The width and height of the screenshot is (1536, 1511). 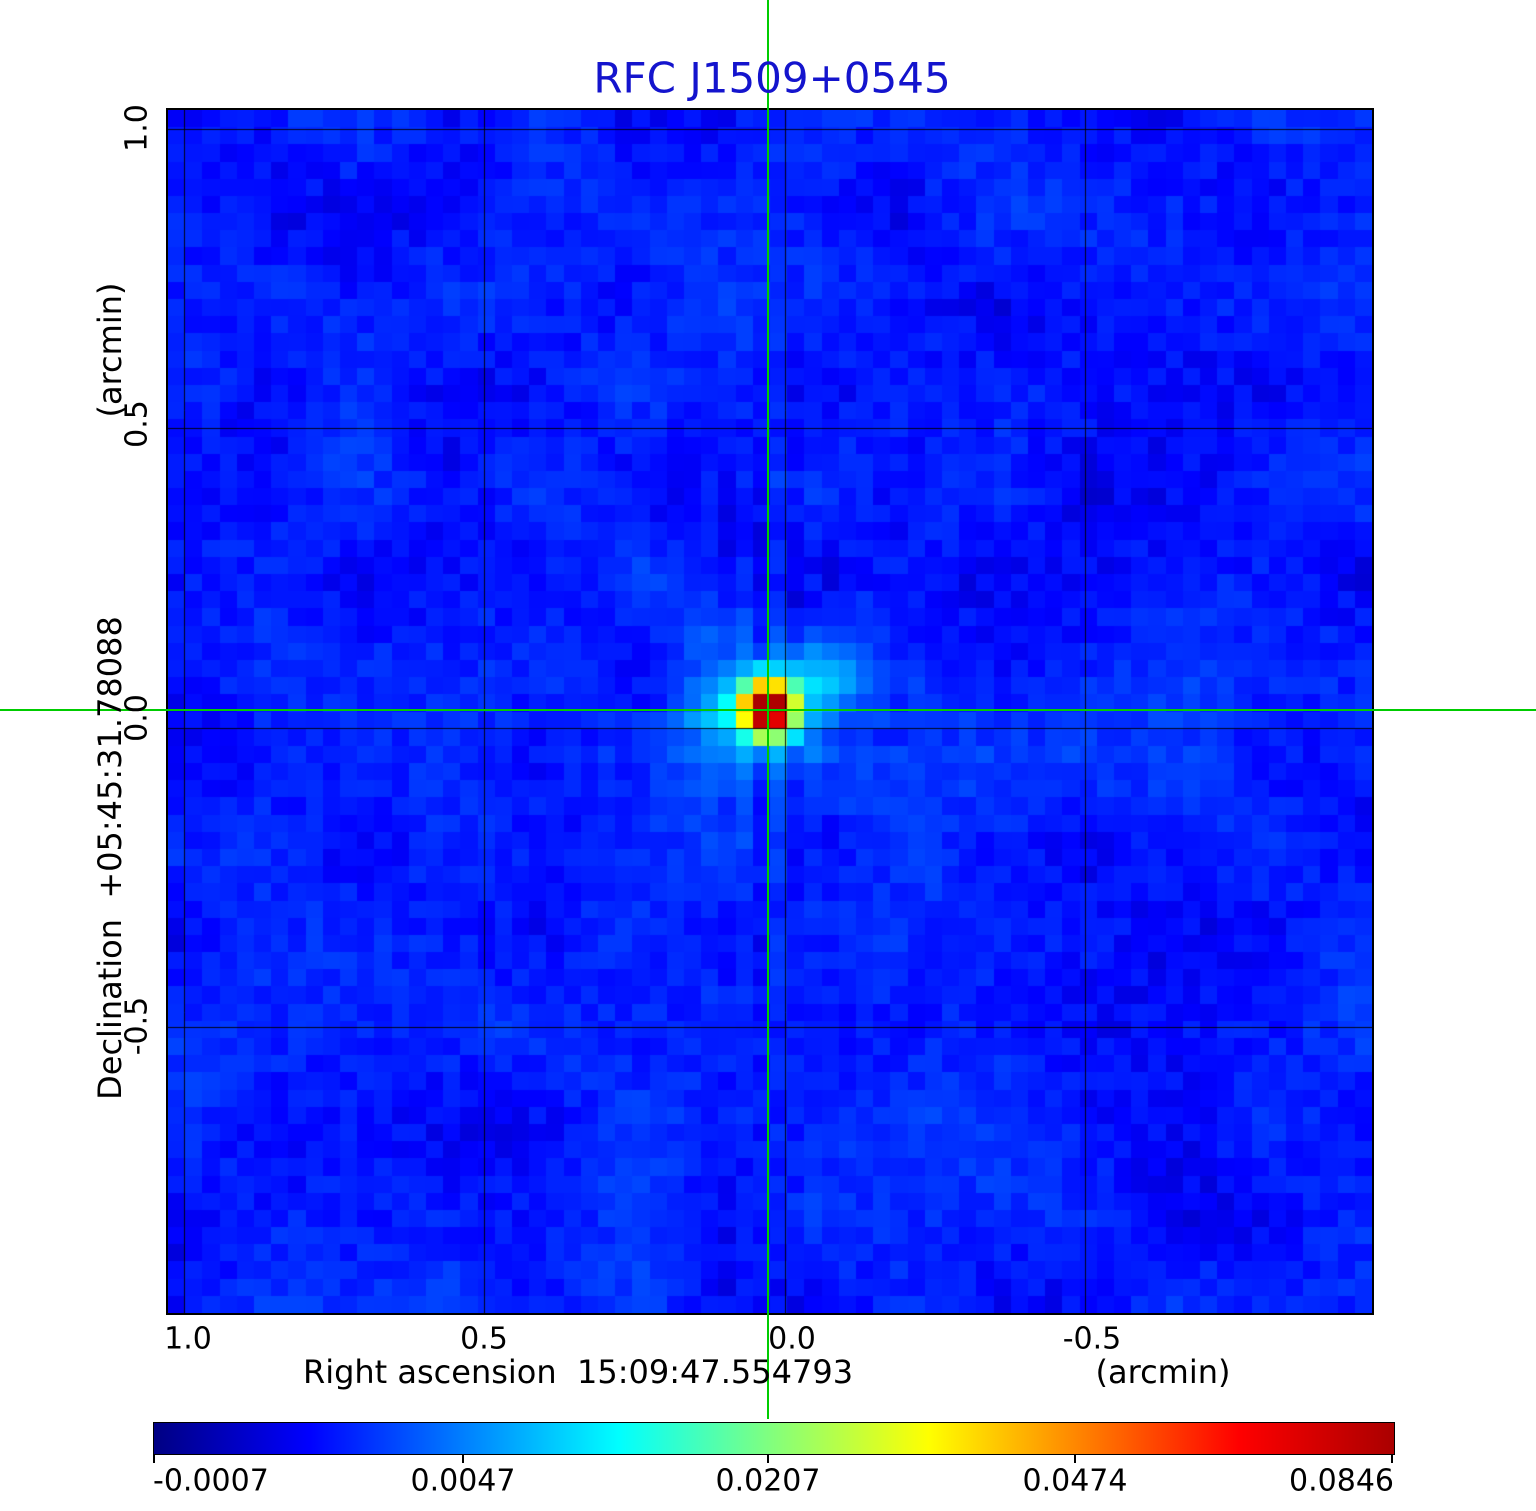 What do you see at coordinates (1163, 1372) in the screenshot?
I see `x-axis-unit: (arcmin)` at bounding box center [1163, 1372].